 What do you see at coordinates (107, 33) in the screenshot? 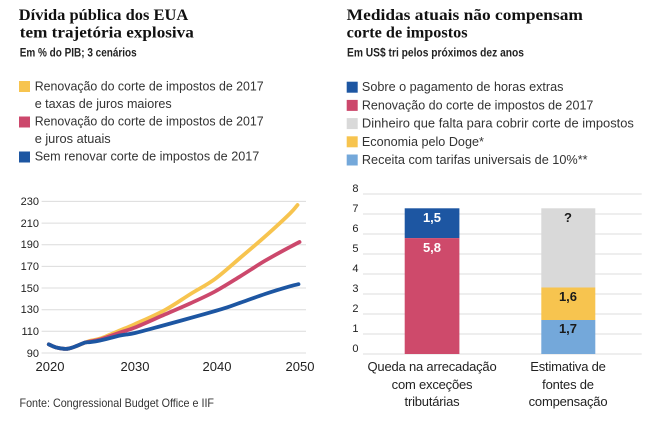
I see `svg-text: tem trajetória explosiva` at bounding box center [107, 33].